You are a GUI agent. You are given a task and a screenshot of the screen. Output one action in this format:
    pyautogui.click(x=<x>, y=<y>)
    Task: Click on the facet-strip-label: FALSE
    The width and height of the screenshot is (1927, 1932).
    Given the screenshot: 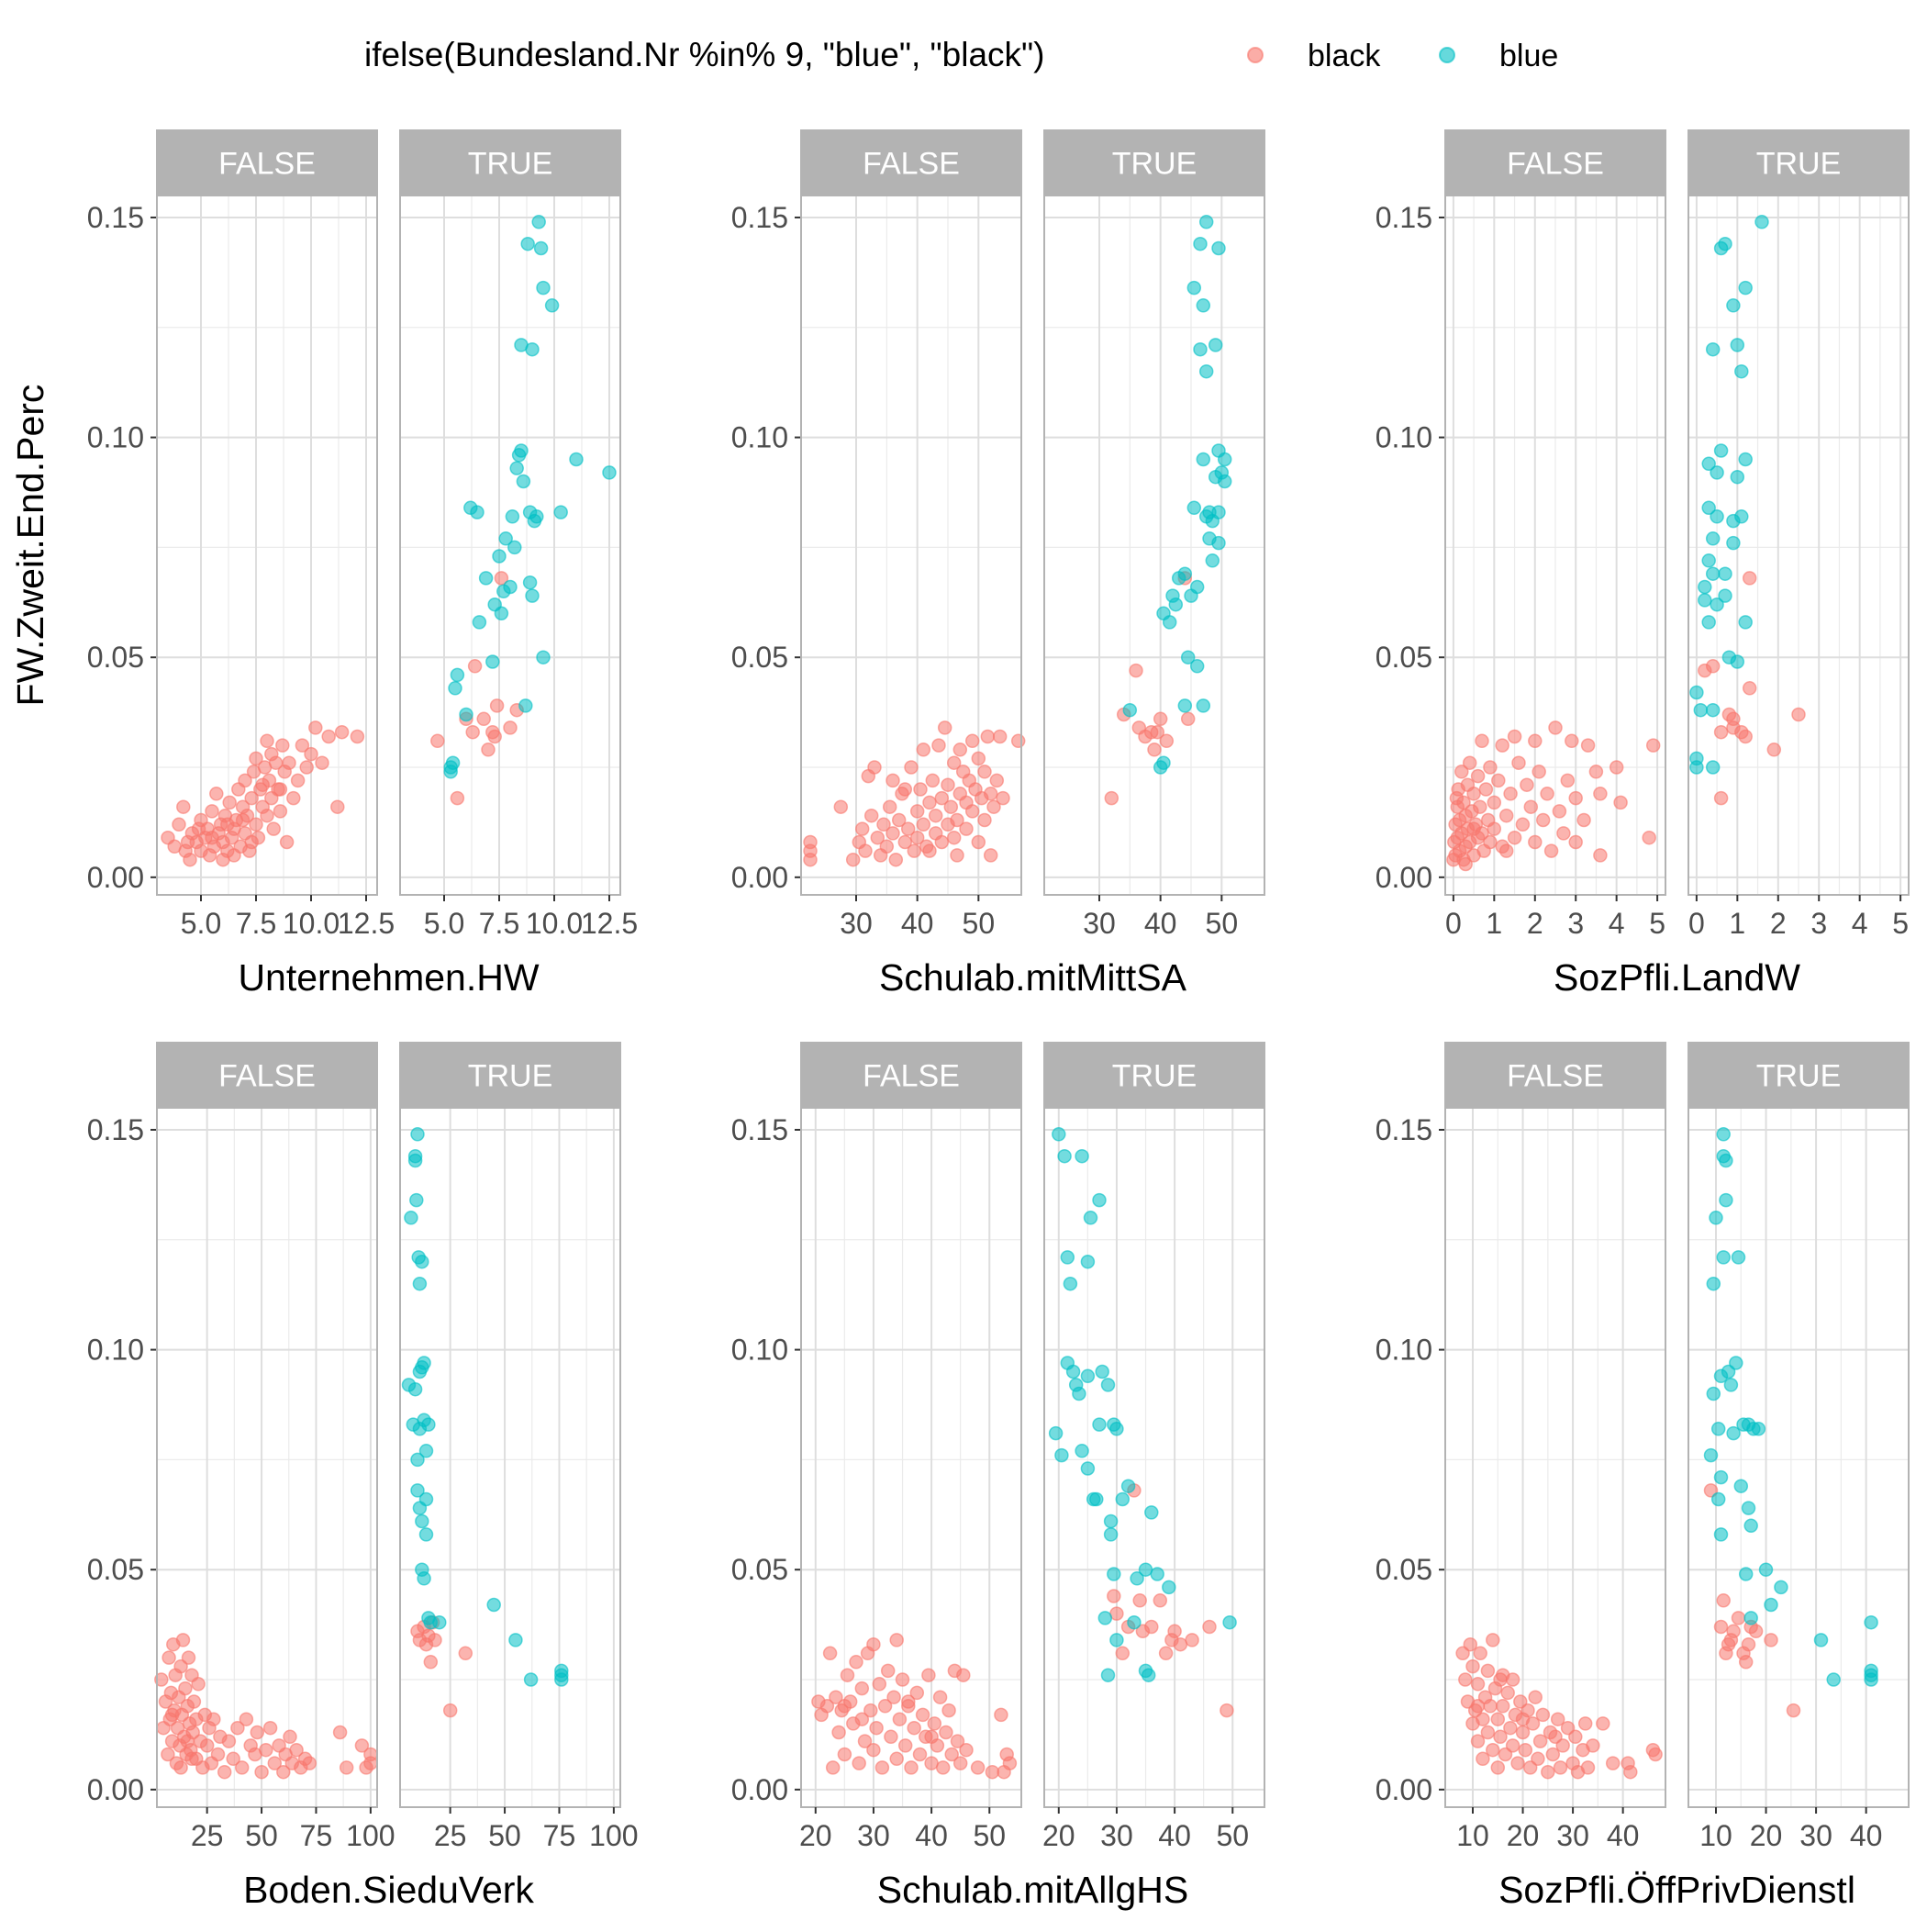 What is the action you would take?
    pyautogui.click(x=267, y=1076)
    